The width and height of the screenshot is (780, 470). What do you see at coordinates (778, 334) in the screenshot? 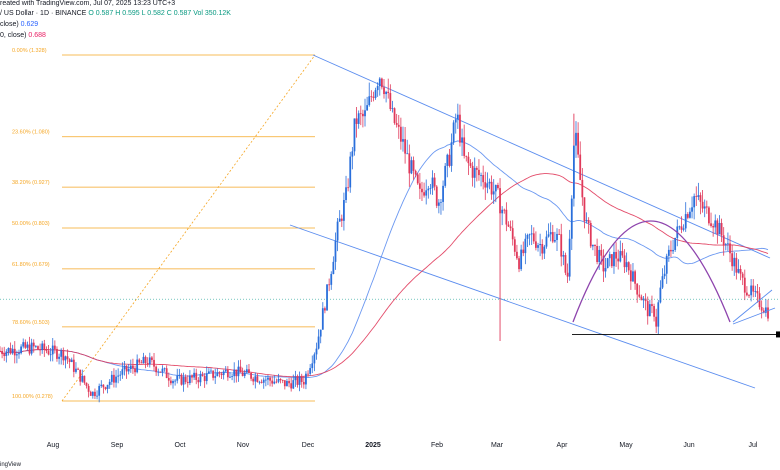
I see `support-price-marker` at bounding box center [778, 334].